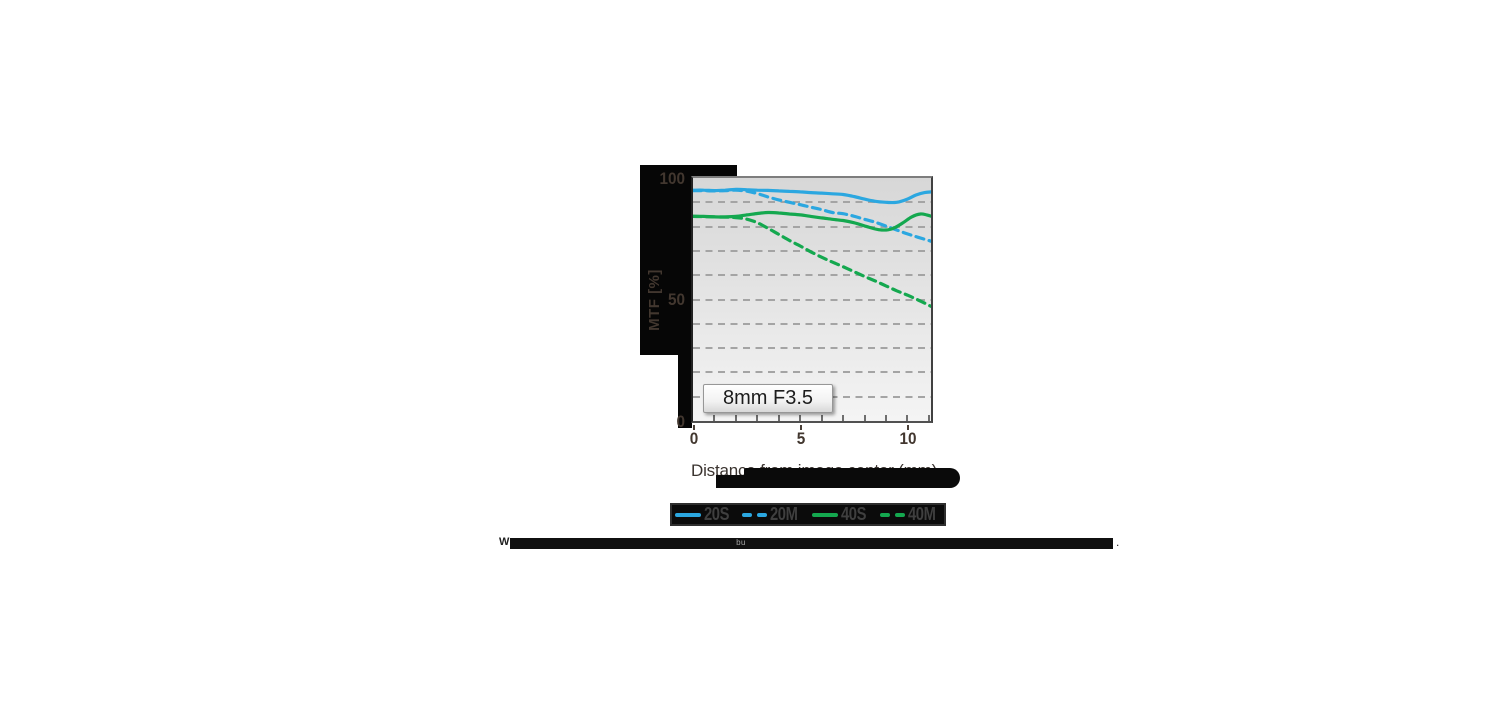 Image resolution: width=1500 pixels, height=711 pixels. I want to click on y-axis-tick-labels: 100 50 0, so click(662, 300).